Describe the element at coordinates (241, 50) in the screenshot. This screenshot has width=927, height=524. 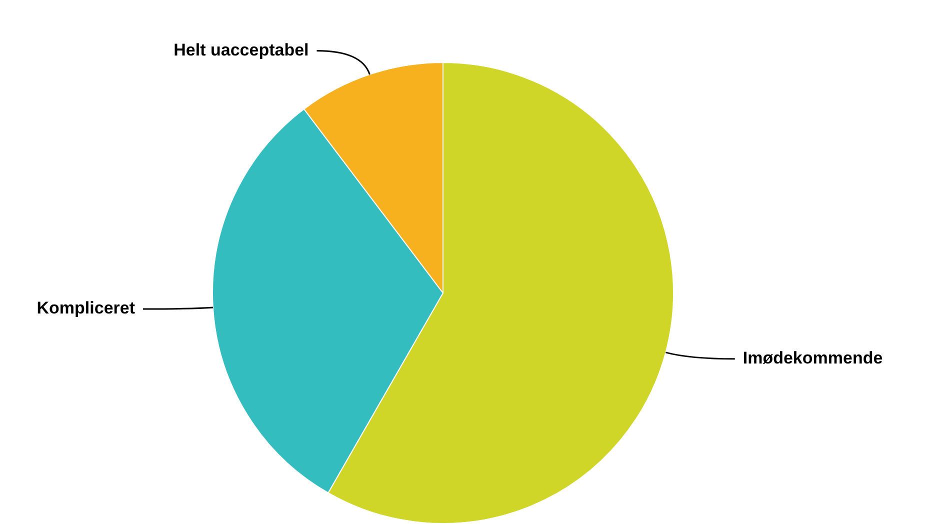
I see `slice-label: Helt uacceptabel` at that location.